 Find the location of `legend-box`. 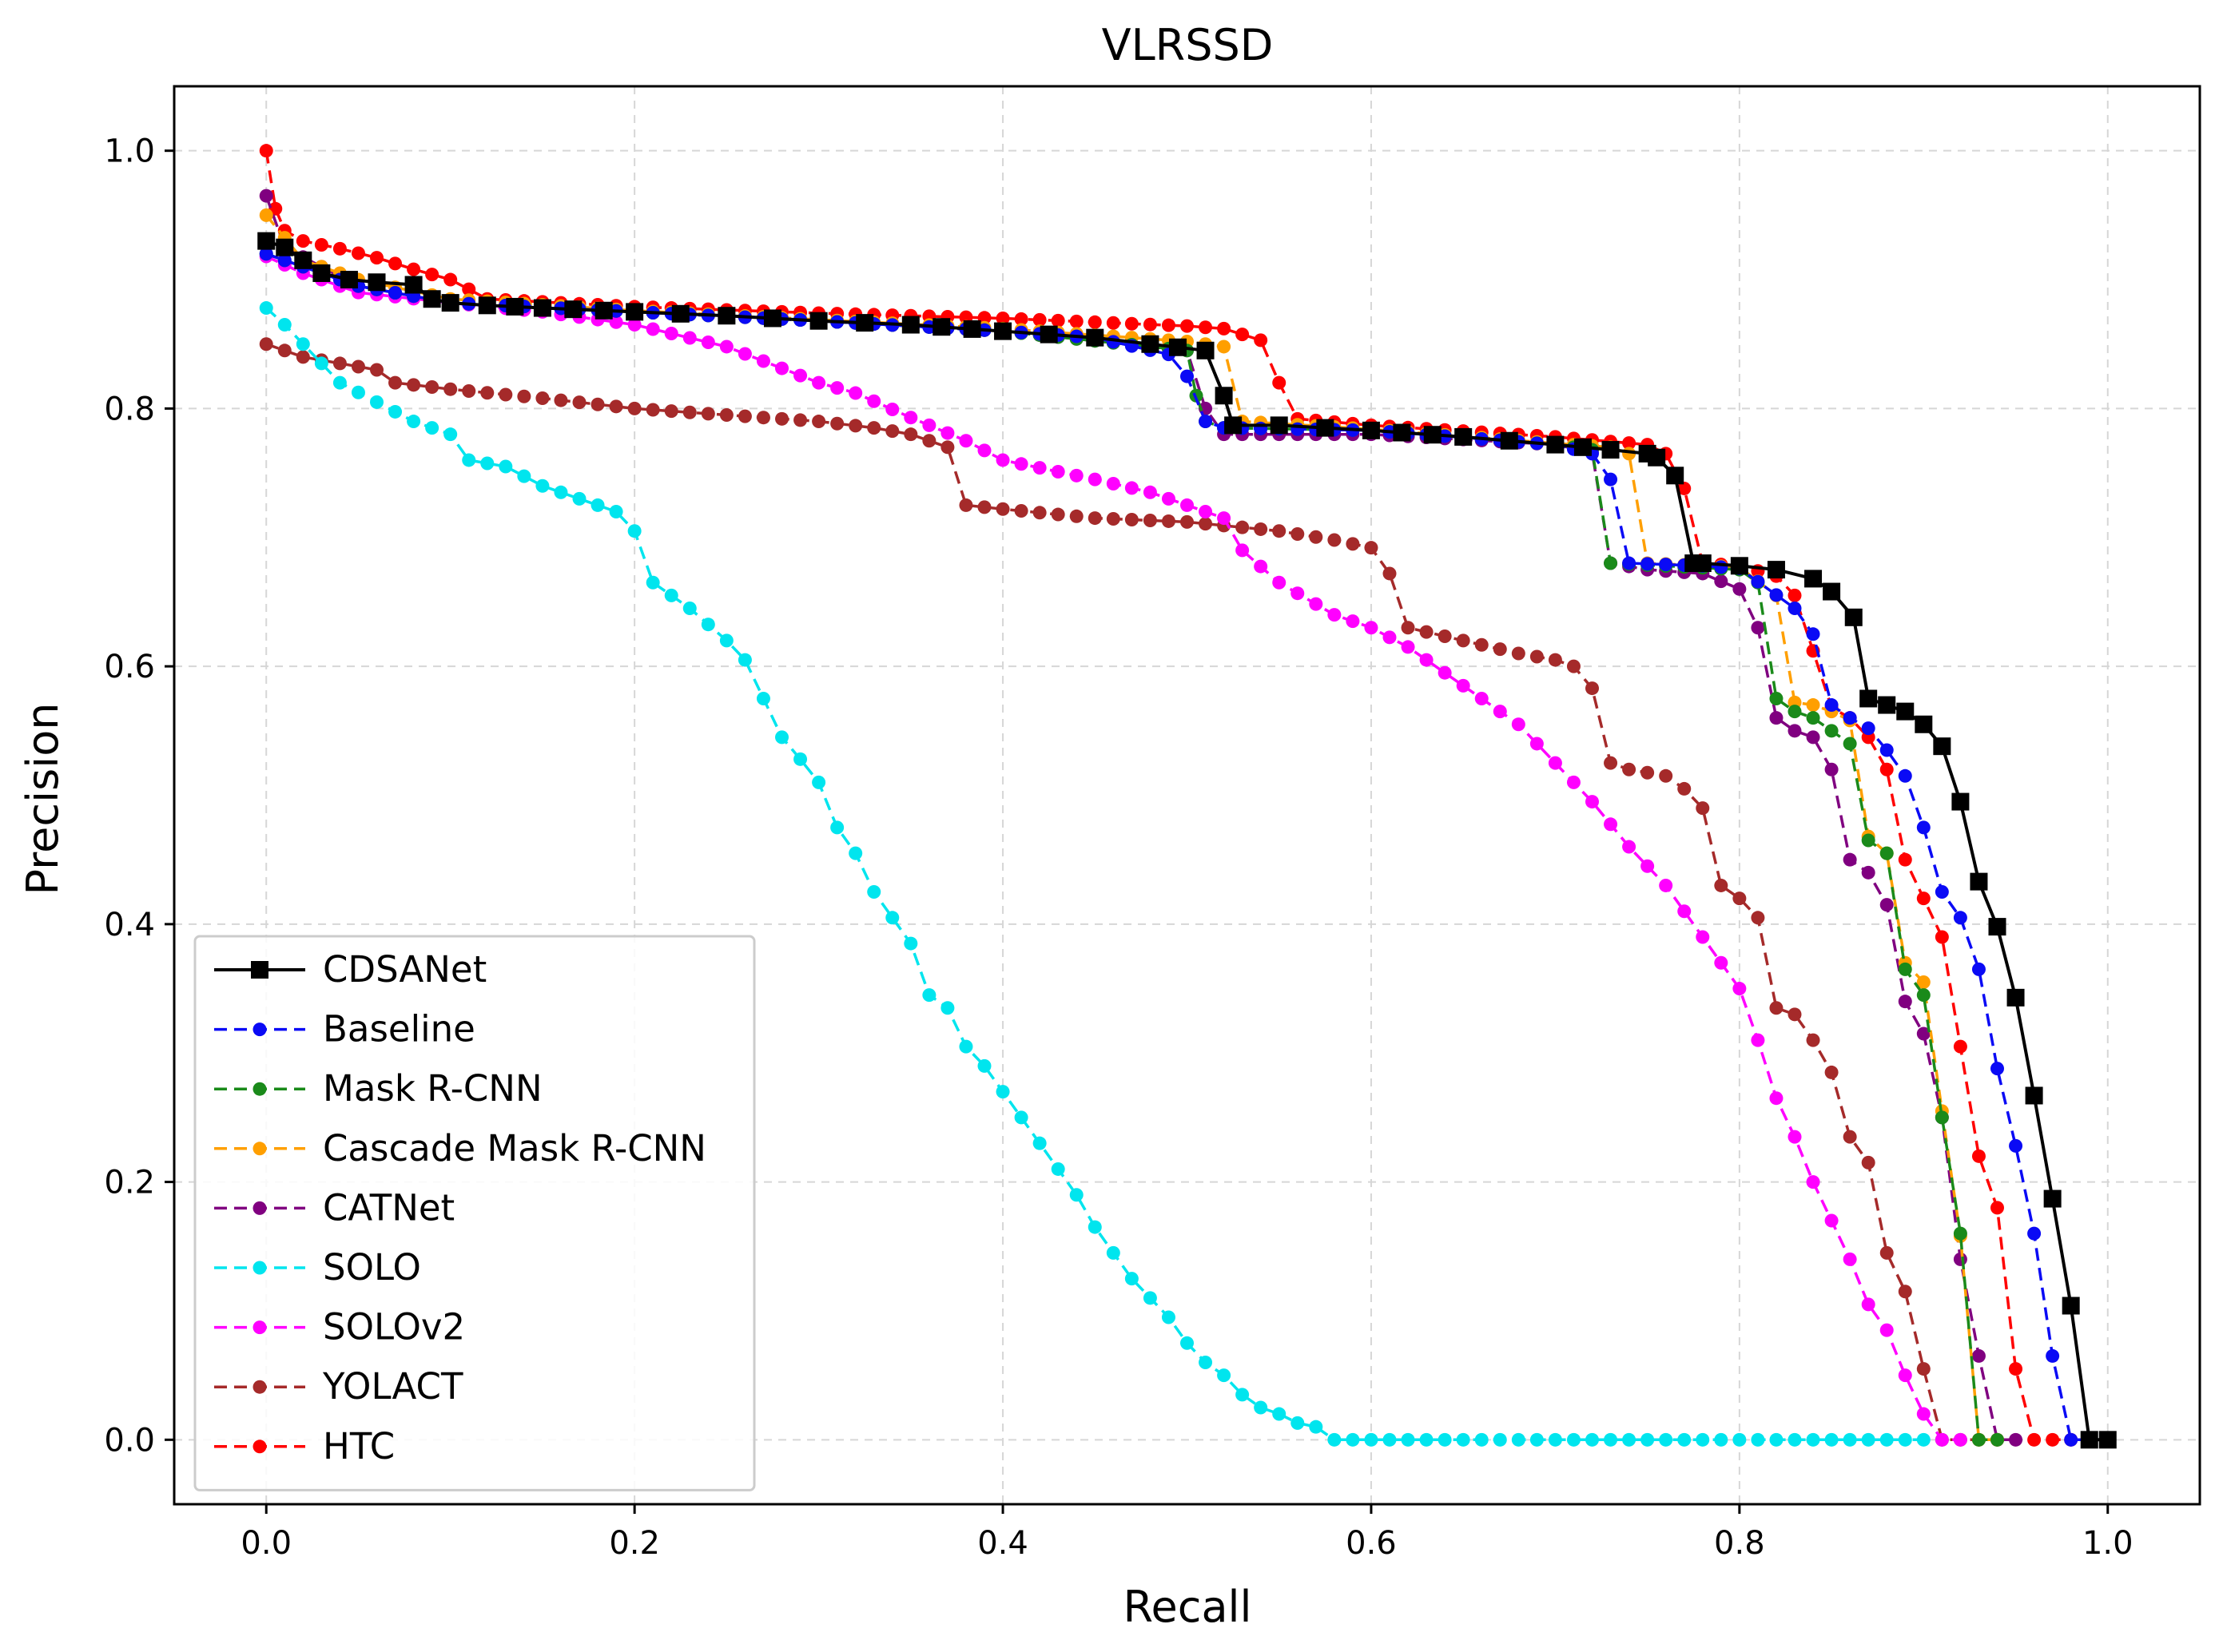

legend-box is located at coordinates (474, 1213).